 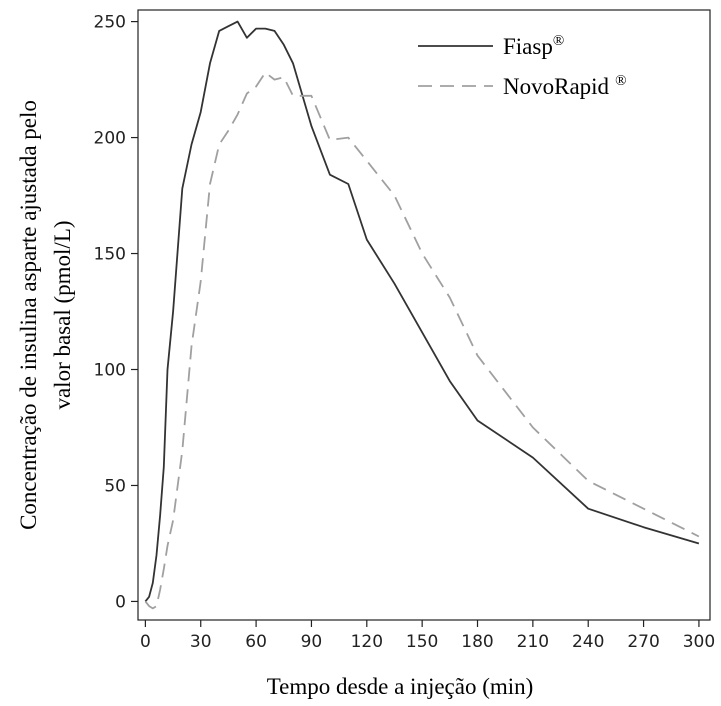 I want to click on x-tick-label: 90, so click(x=312, y=642).